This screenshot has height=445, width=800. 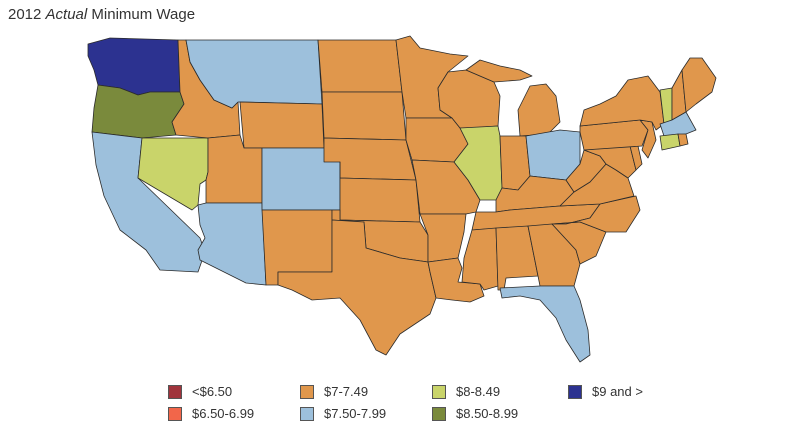 What do you see at coordinates (699, 85) in the screenshot?
I see `state-ME` at bounding box center [699, 85].